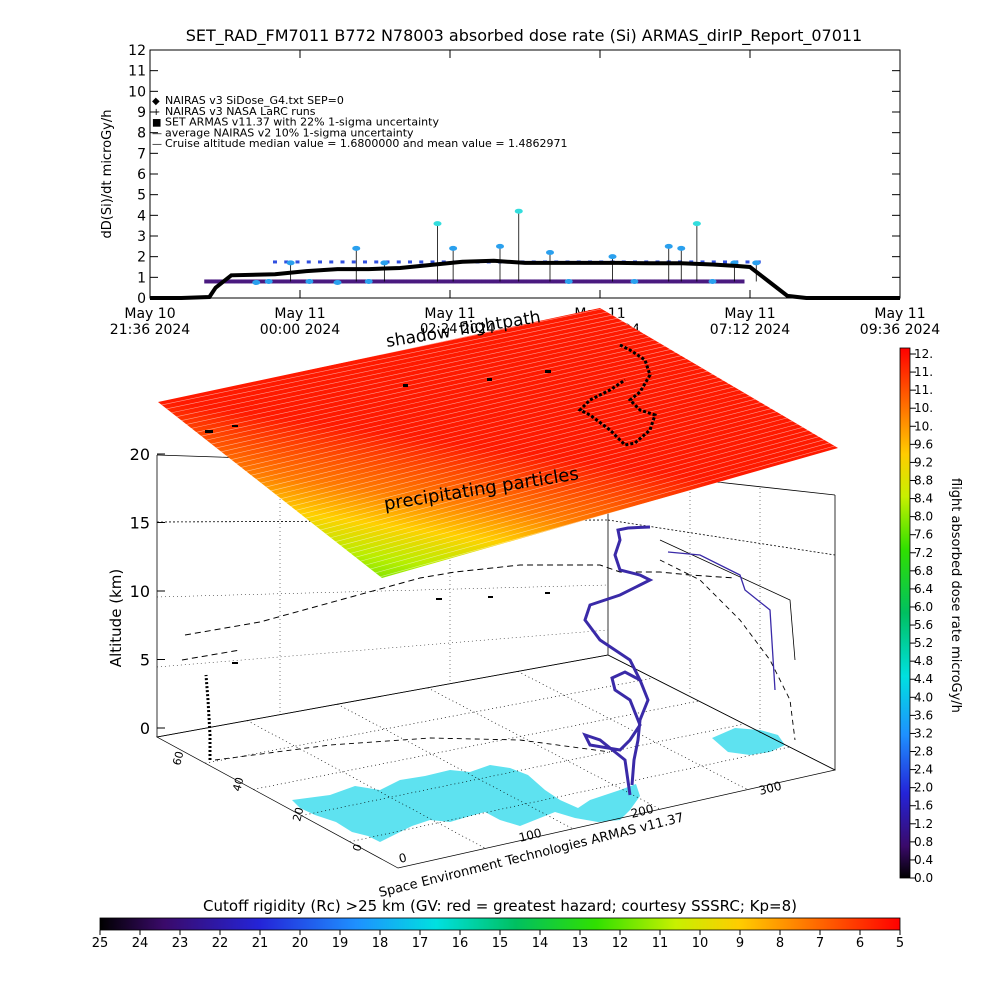  I want to click on rigidity-tick-label: 10, so click(700, 943).